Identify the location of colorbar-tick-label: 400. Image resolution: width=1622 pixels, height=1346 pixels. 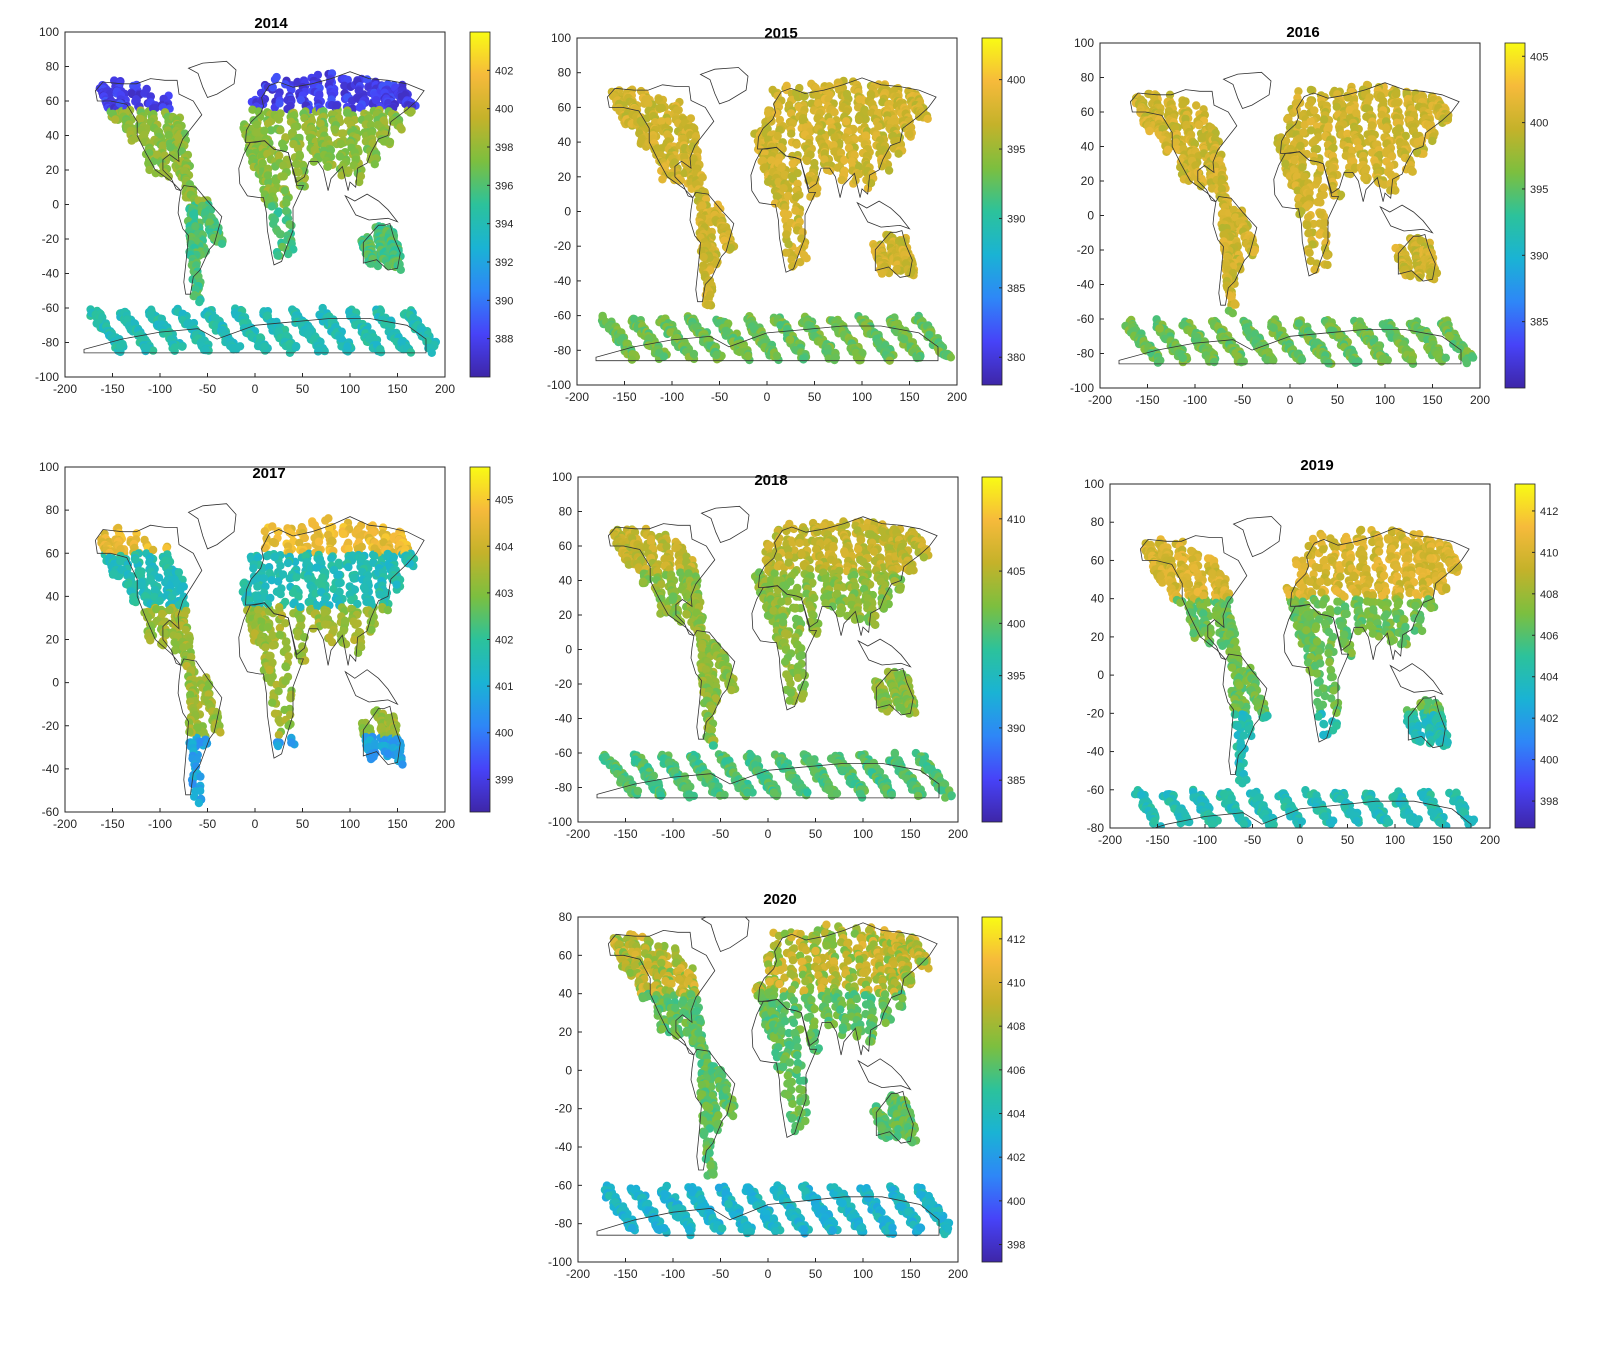
(504, 110).